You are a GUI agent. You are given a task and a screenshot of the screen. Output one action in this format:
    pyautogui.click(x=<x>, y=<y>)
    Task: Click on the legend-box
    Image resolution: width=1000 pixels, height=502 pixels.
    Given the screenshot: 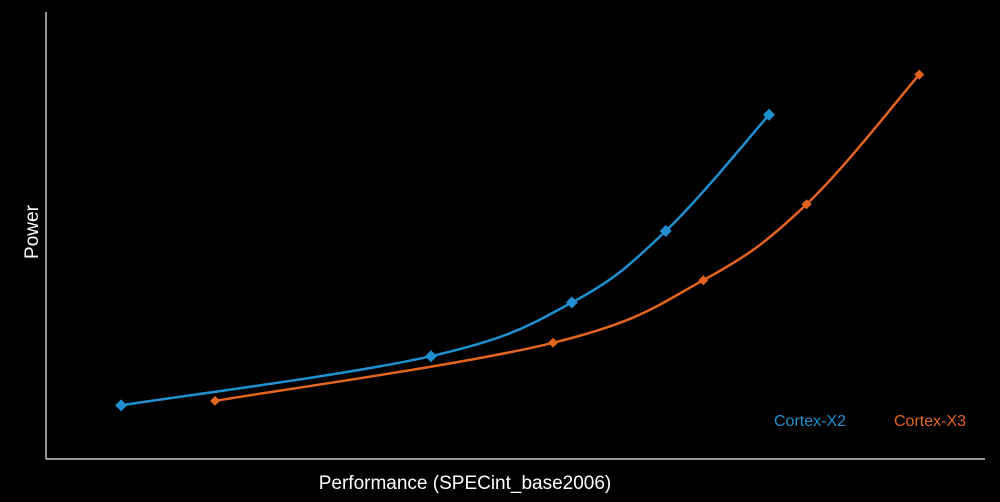 What is the action you would take?
    pyautogui.click(x=869, y=420)
    